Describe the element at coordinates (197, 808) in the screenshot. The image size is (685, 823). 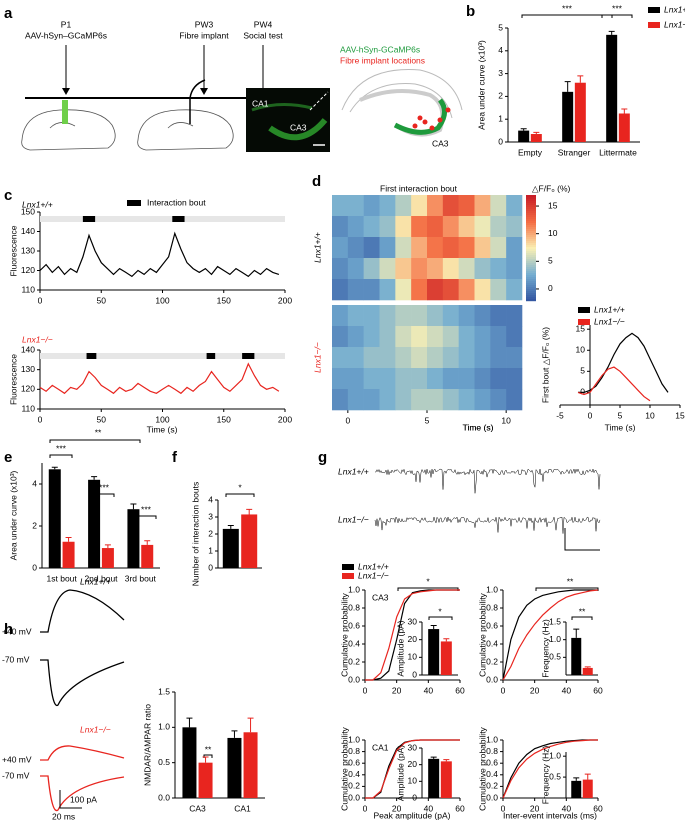
I see `x-tick-label: CA3` at that location.